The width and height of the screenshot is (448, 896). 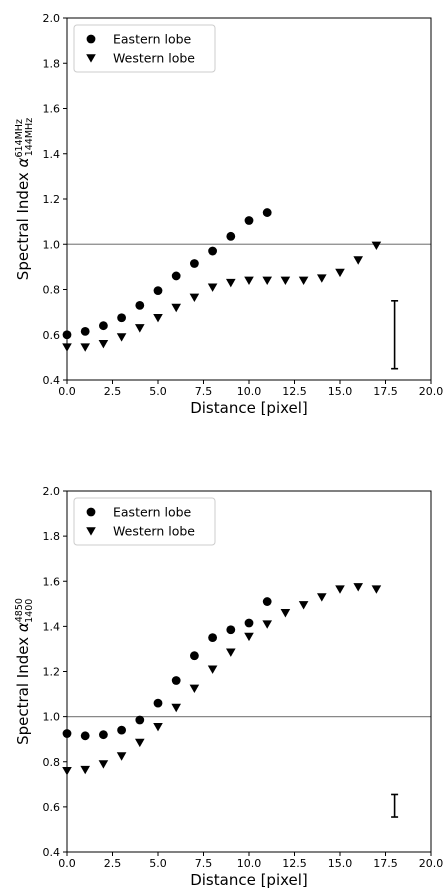 I want to click on y-tick-label: 1.8, so click(x=52, y=536).